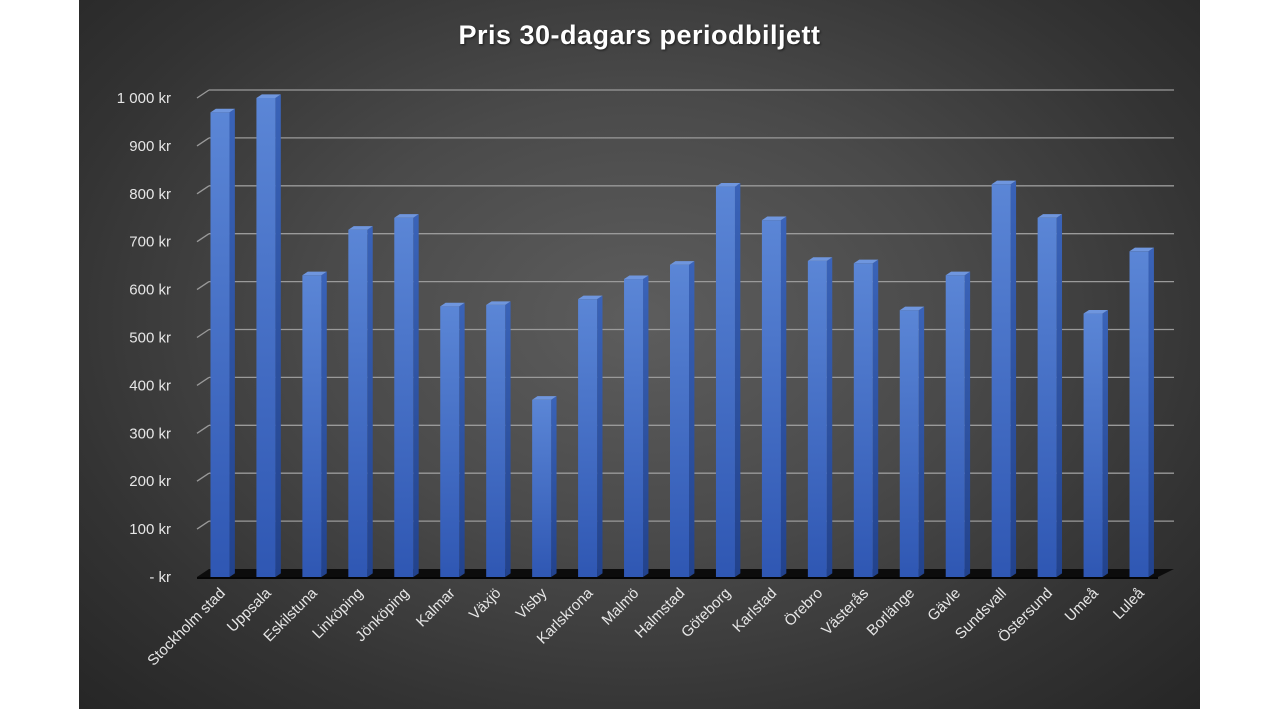 The width and height of the screenshot is (1279, 709). Describe the element at coordinates (754, 610) in the screenshot. I see `x-tick-label: Karlstad` at that location.